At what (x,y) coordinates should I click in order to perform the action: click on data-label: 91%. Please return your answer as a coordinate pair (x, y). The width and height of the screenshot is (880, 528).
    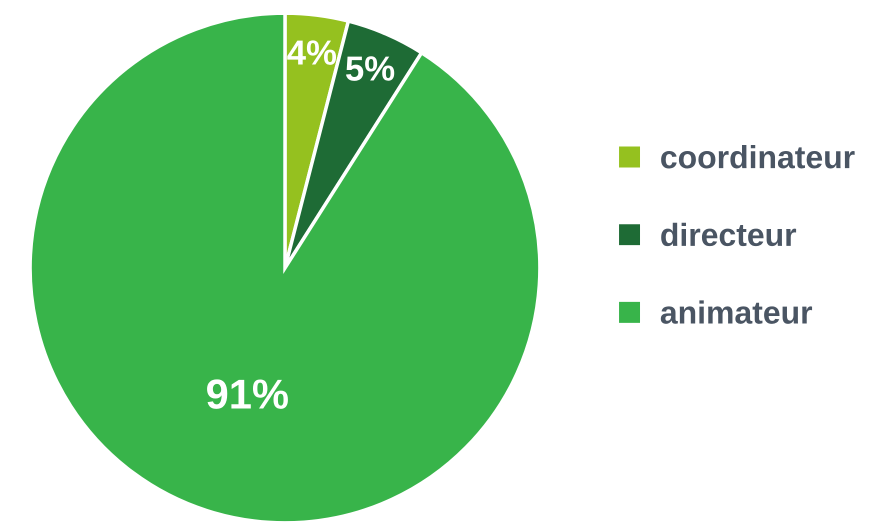
    Looking at the image, I should click on (247, 394).